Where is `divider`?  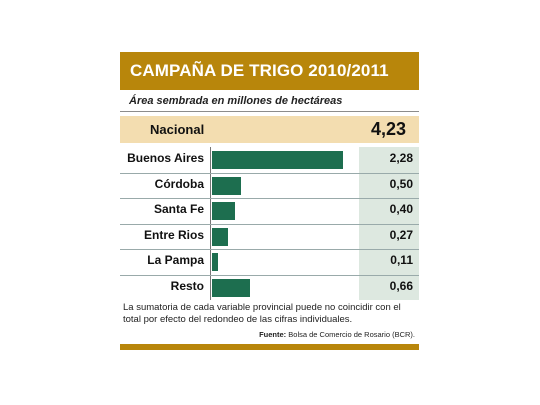 divider is located at coordinates (269, 111).